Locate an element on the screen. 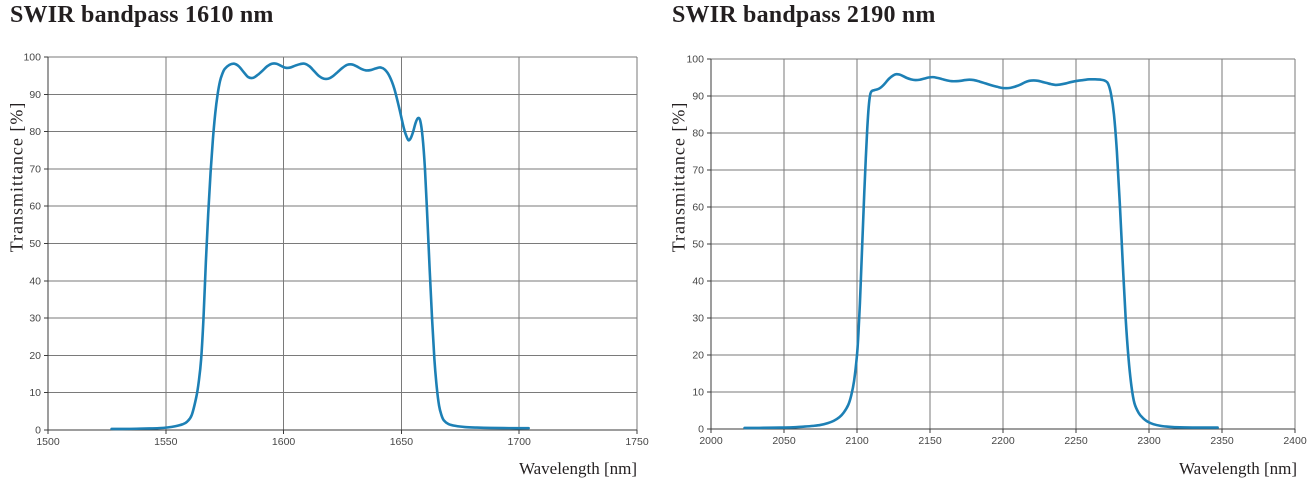 The width and height of the screenshot is (1314, 493). x-tick-label: 2100 is located at coordinates (857, 441).